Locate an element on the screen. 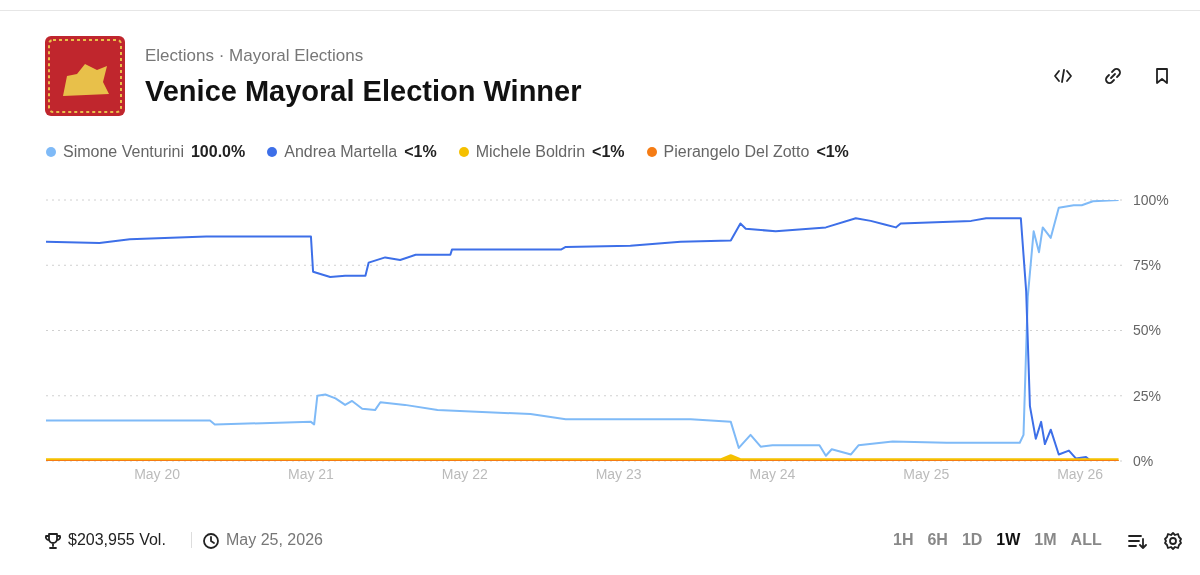  text: 1H is located at coordinates (903, 540).